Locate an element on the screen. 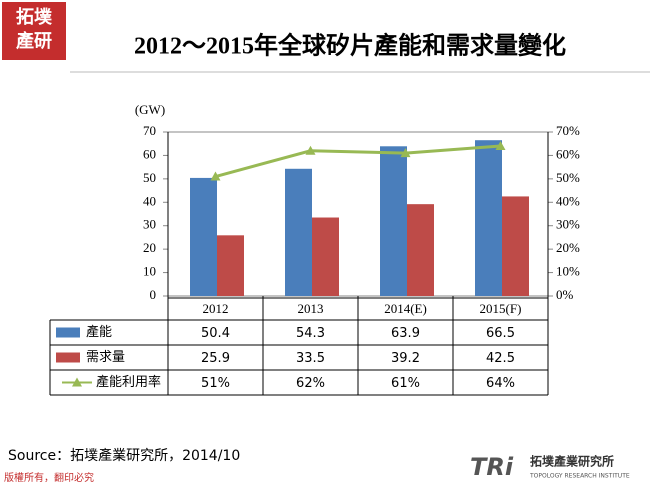 The width and height of the screenshot is (650, 485). legend-label: 產能 is located at coordinates (99, 332).